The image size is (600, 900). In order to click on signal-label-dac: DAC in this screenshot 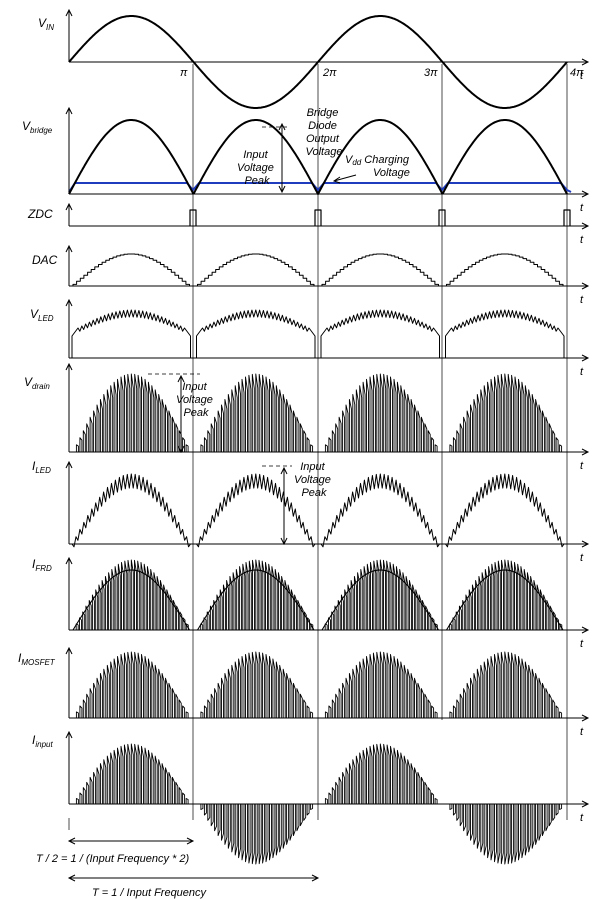, I will do `click(45, 260)`.